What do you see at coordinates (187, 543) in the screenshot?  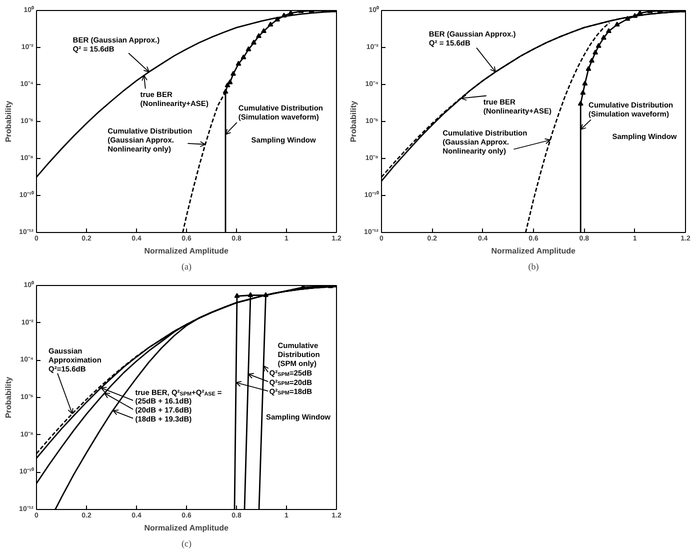 I see `text: (c)` at bounding box center [187, 543].